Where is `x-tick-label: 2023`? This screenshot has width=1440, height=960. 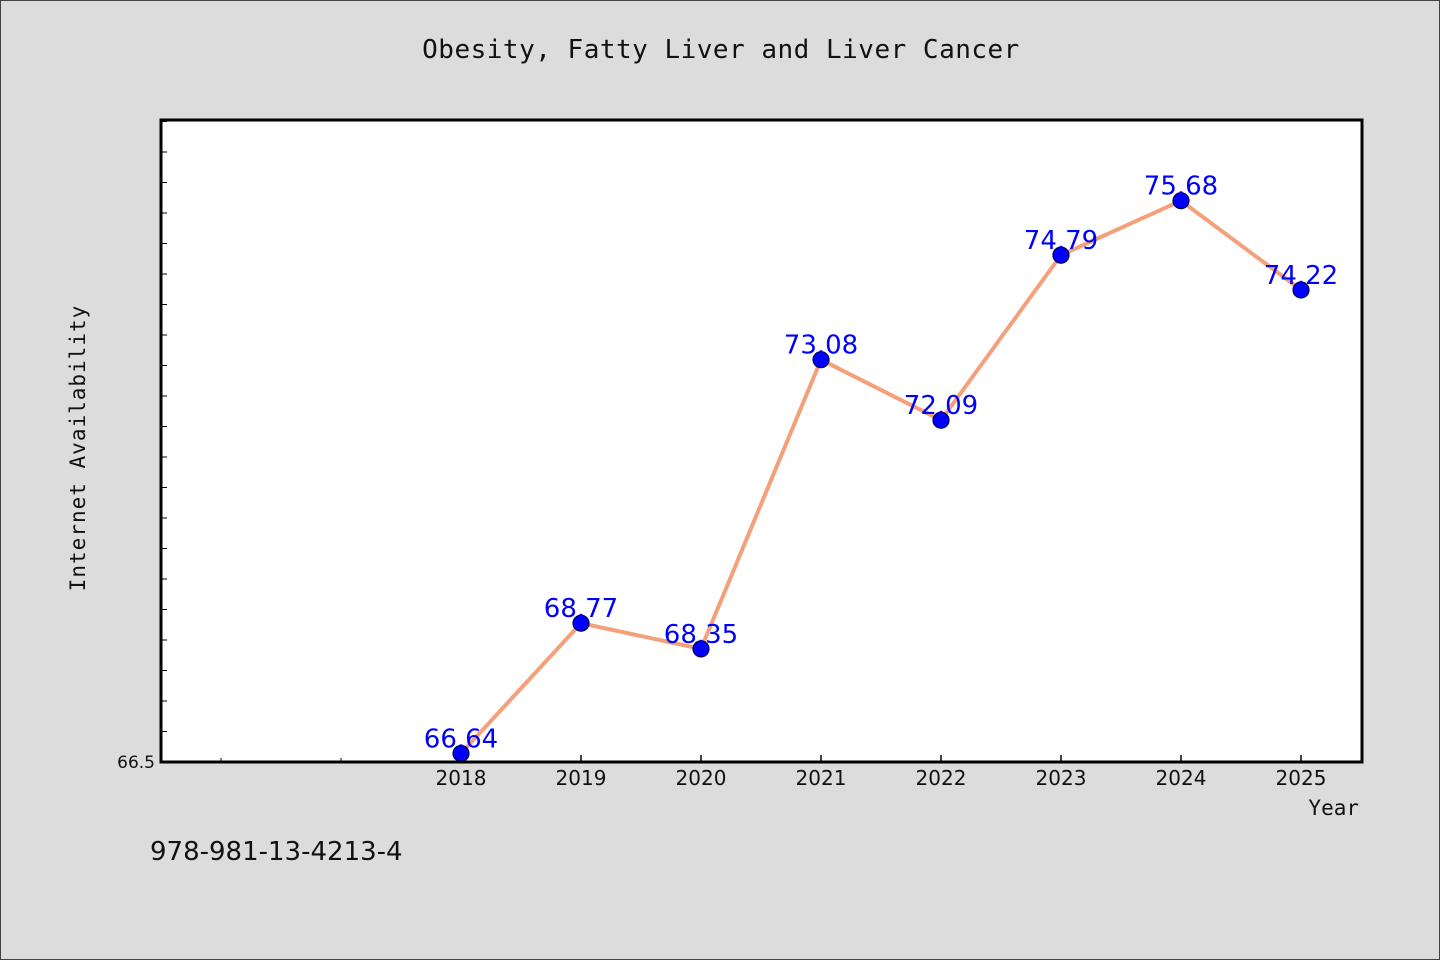
x-tick-label: 2023 is located at coordinates (1061, 778).